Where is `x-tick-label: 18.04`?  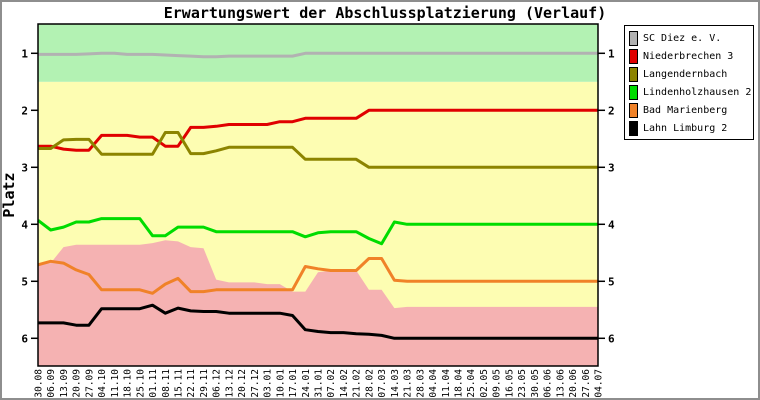
x-tick-label: 18.04 is located at coordinates (459, 383).